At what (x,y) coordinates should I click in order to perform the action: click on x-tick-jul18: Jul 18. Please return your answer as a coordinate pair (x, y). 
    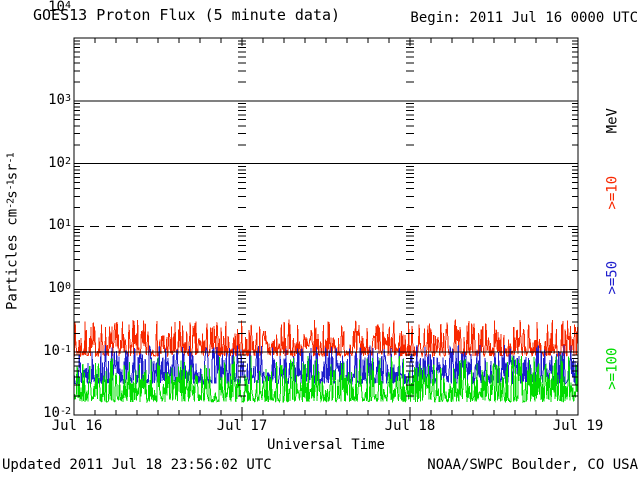
    Looking at the image, I should click on (410, 426).